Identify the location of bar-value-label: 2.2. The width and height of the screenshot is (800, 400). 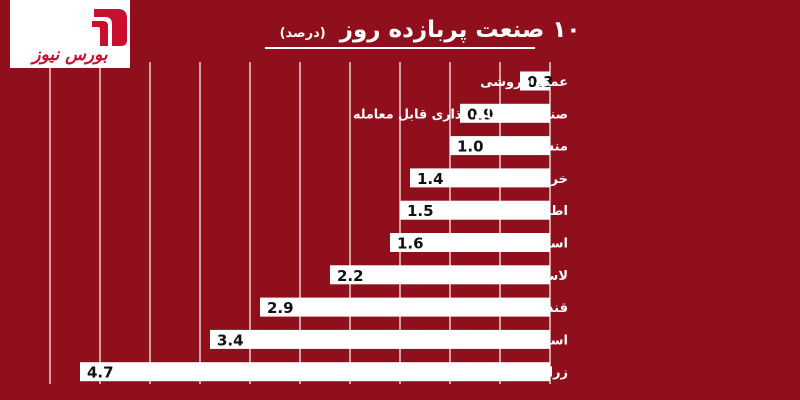
(350, 276).